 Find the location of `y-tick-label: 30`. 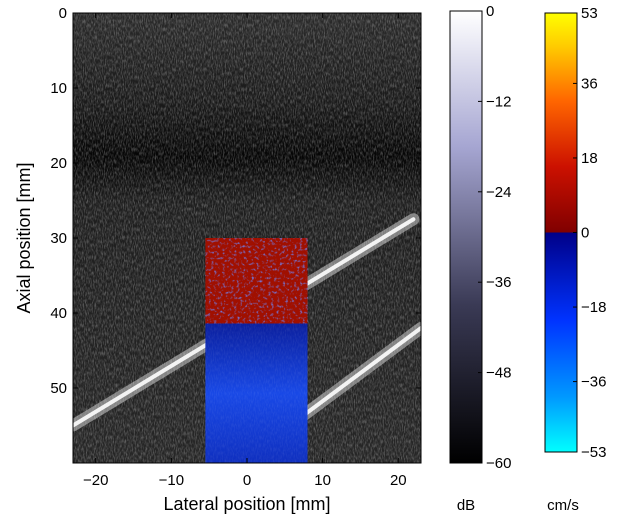

y-tick-label: 30 is located at coordinates (58, 238).